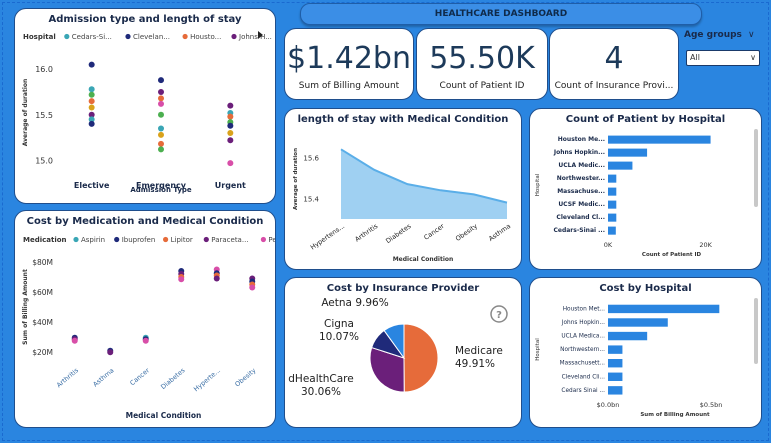 The height and width of the screenshot is (443, 771). What do you see at coordinates (45, 240) in the screenshot?
I see `legend-title: Medication` at bounding box center [45, 240].